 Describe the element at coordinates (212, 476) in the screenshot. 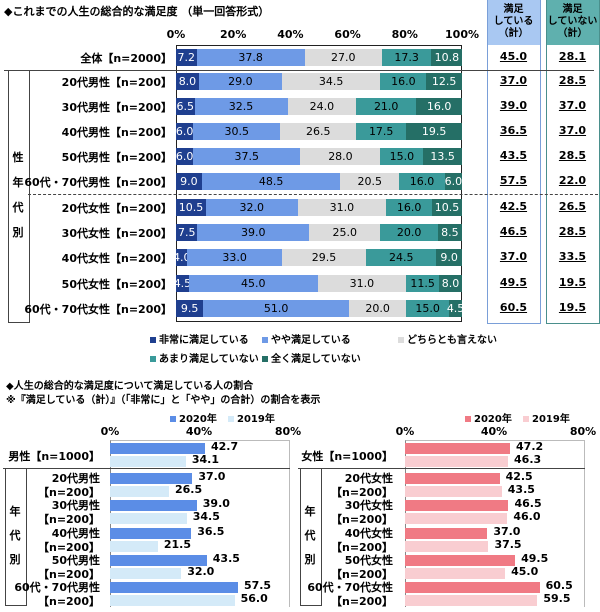

I see `bar-value-label: 37.0` at that location.